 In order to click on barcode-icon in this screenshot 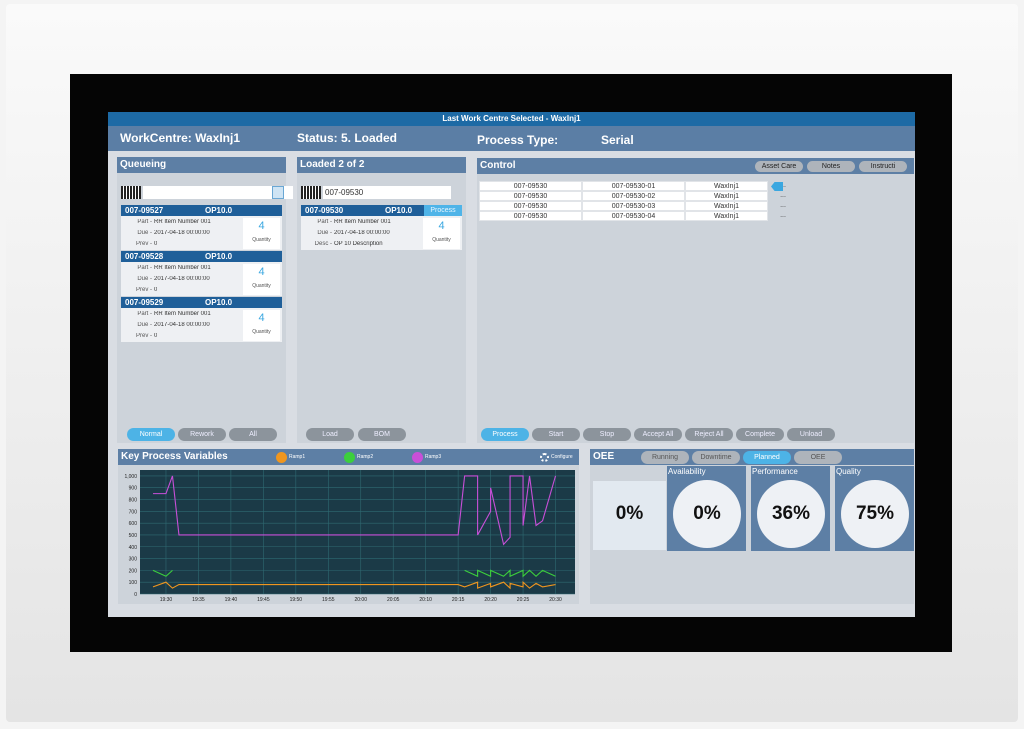, I will do `click(131, 192)`.